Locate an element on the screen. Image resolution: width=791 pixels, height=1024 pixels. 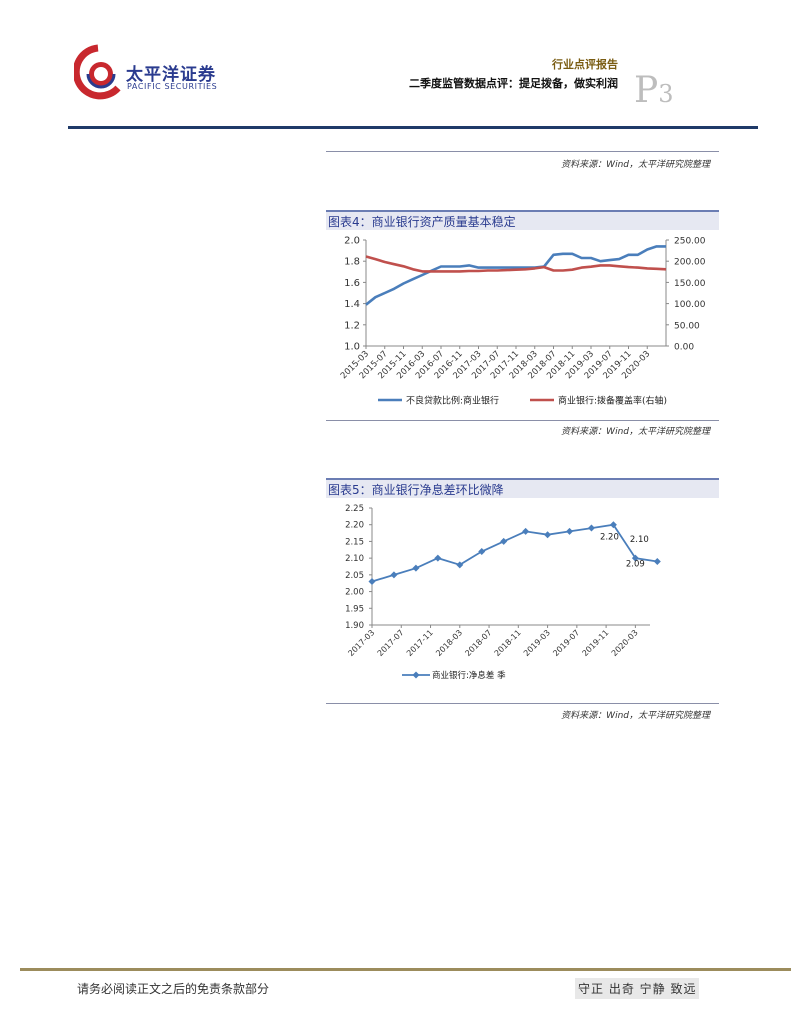
footer-divider is located at coordinates (405, 969).